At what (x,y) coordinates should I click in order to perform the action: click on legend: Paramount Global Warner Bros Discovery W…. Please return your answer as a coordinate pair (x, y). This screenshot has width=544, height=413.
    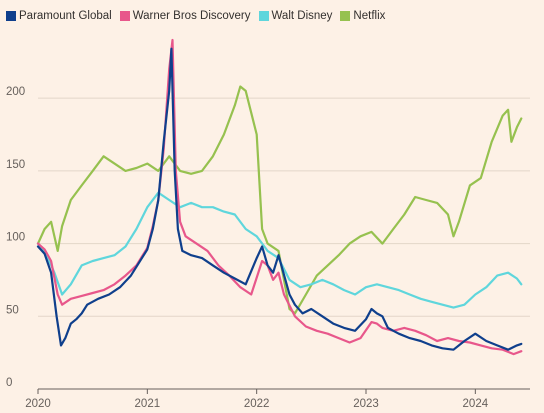
    Looking at the image, I should click on (195, 16).